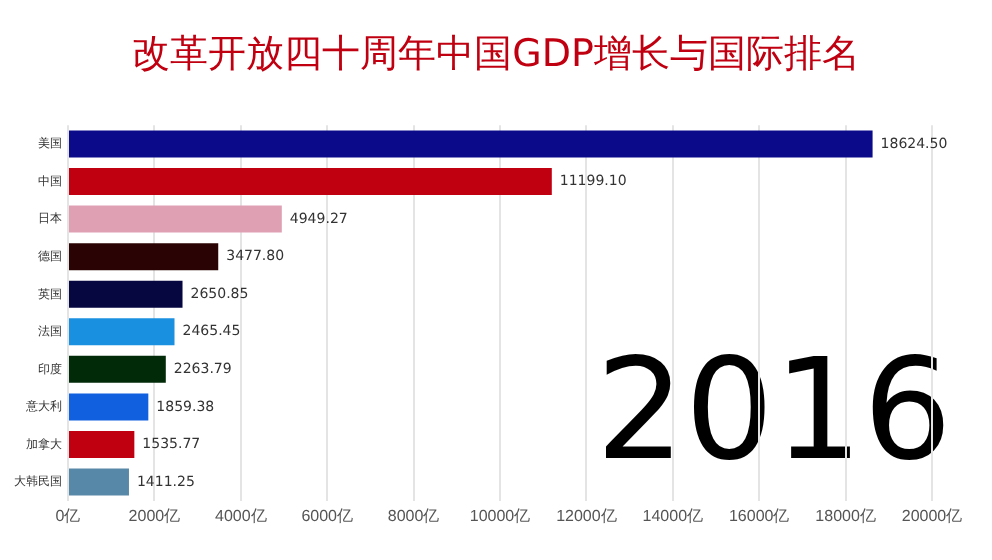 The height and width of the screenshot is (560, 992). Describe the element at coordinates (68, 515) in the screenshot. I see `x-tick-label: 0亿` at that location.